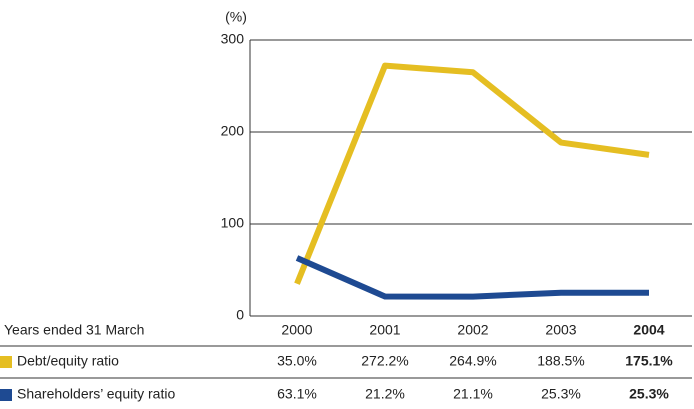 Image resolution: width=694 pixels, height=409 pixels. What do you see at coordinates (233, 39) in the screenshot?
I see `y-tick-label: 300` at bounding box center [233, 39].